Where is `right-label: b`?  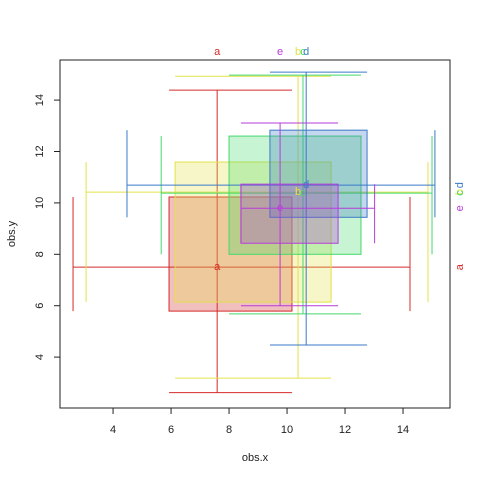 right-label: b is located at coordinates (460, 192).